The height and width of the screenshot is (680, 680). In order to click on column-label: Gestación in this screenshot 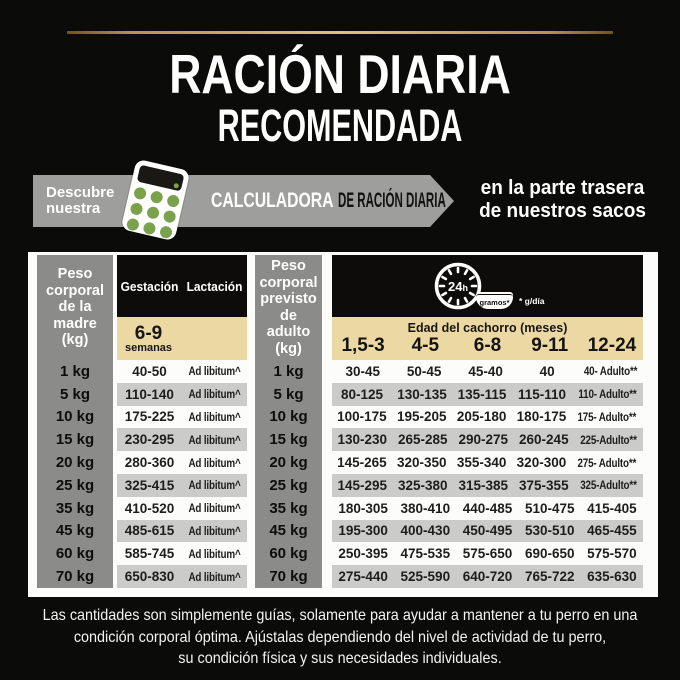, I will do `click(149, 286)`.